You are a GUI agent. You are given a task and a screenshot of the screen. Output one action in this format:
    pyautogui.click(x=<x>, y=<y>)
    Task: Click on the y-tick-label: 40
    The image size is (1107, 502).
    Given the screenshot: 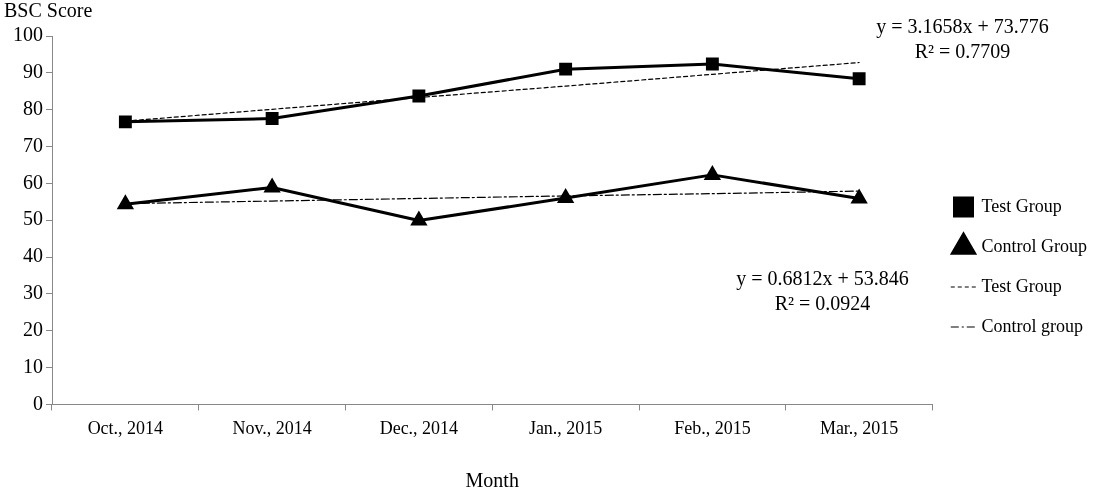 What is the action you would take?
    pyautogui.click(x=33, y=255)
    